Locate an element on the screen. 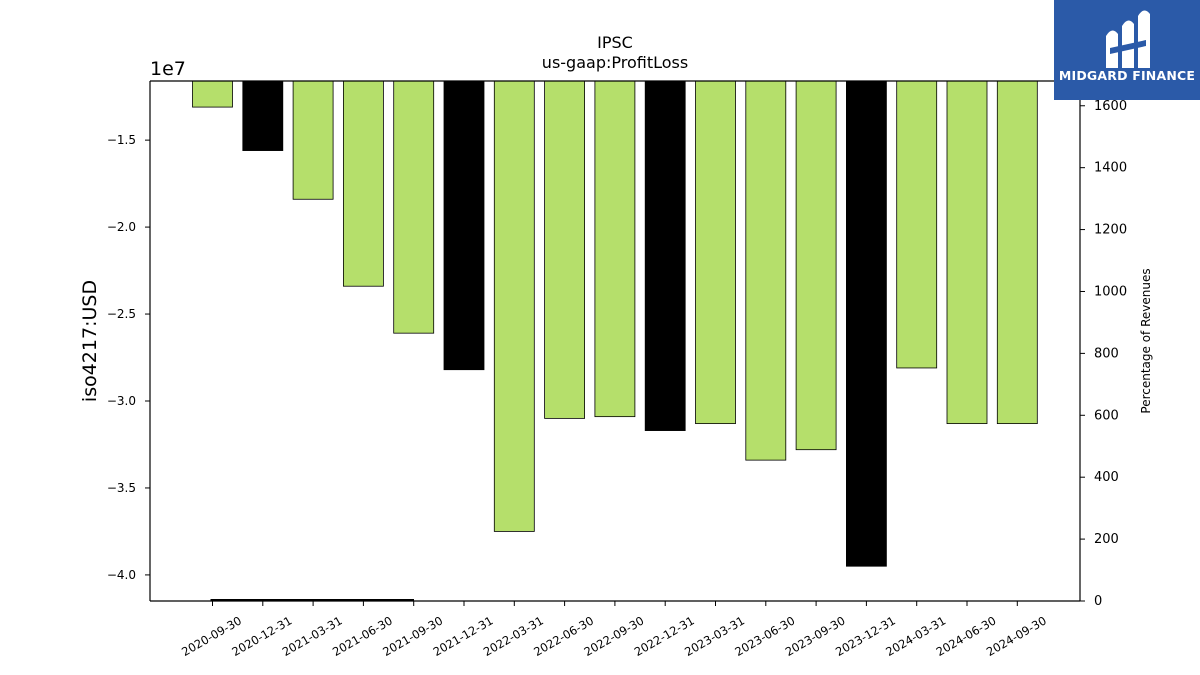 The width and height of the screenshot is (1200, 675). y-tick-label: −2.0 is located at coordinates (121, 227).